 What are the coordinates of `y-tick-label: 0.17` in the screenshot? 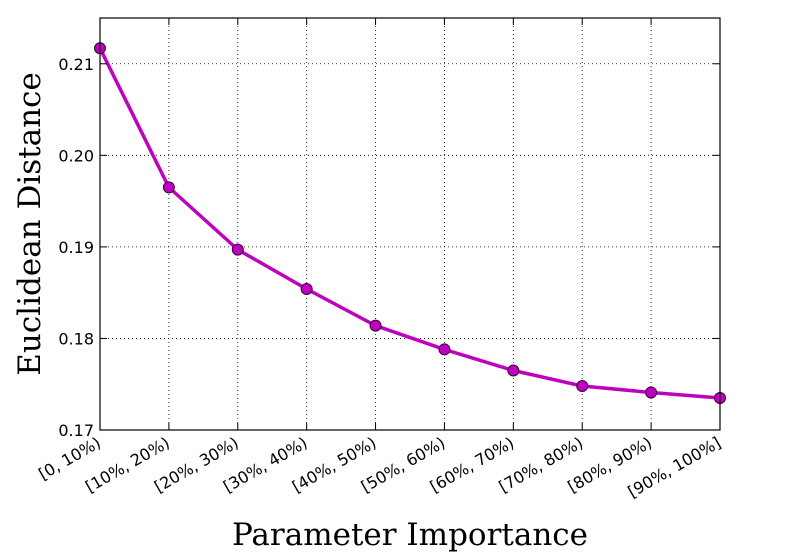 It's located at (76, 430).